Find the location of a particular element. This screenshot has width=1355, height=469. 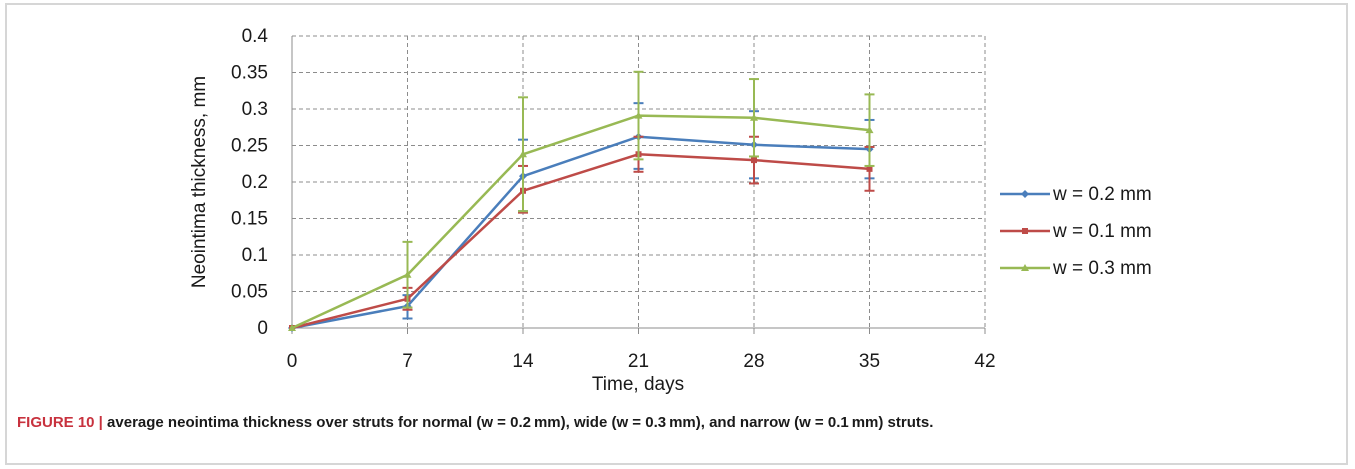

x-tick-label: 28 is located at coordinates (753, 361).